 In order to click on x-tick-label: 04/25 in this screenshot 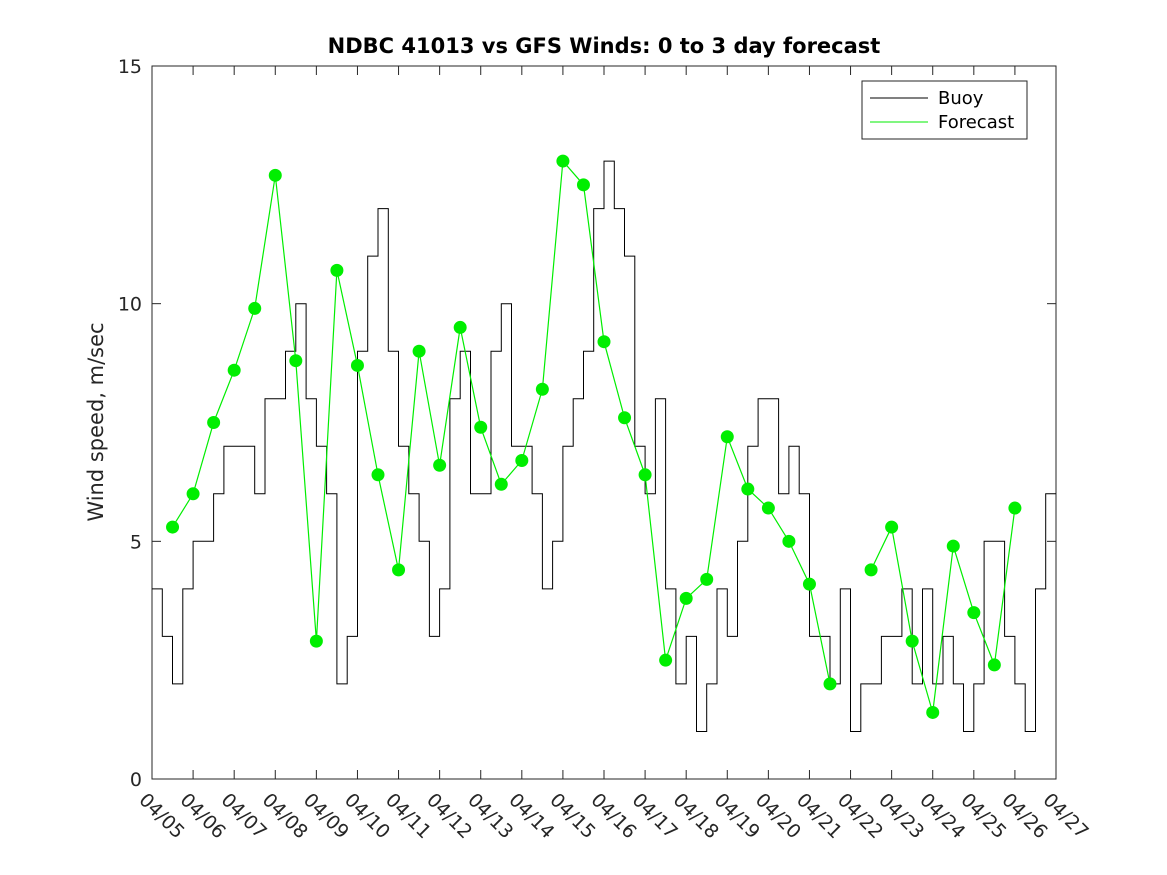, I will do `click(983, 816)`.